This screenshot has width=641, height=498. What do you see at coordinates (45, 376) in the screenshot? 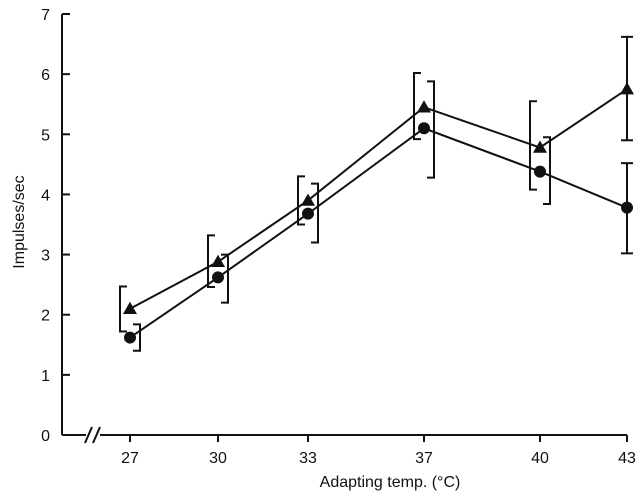
I see `y-tick-label: 1` at bounding box center [45, 376].